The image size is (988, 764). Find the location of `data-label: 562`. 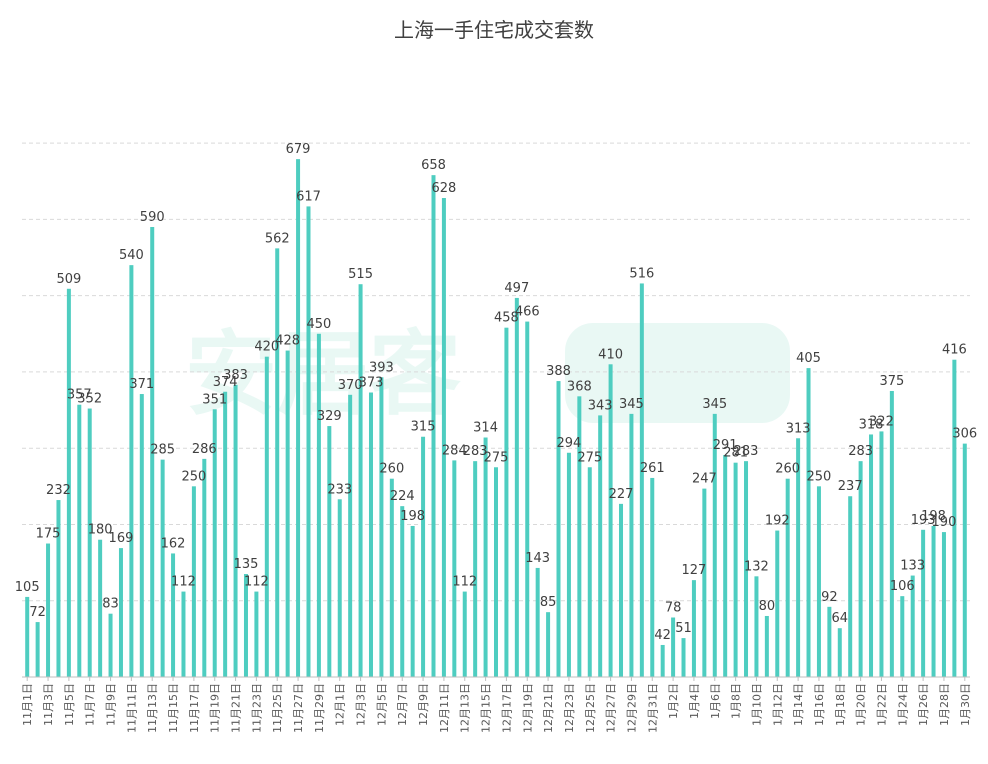

data-label: 562 is located at coordinates (277, 238).